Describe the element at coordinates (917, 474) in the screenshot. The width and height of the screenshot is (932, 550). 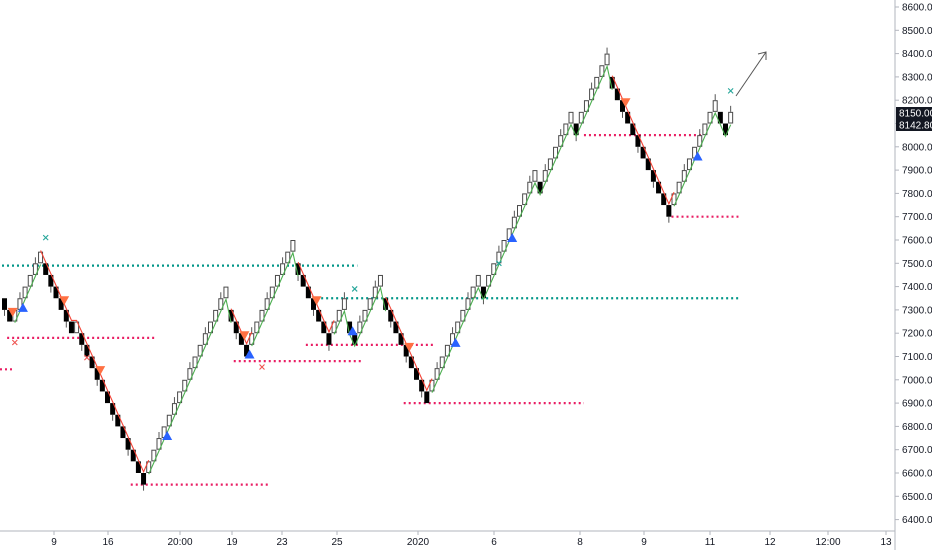
I see `y-tick-label: 6600.00` at that location.